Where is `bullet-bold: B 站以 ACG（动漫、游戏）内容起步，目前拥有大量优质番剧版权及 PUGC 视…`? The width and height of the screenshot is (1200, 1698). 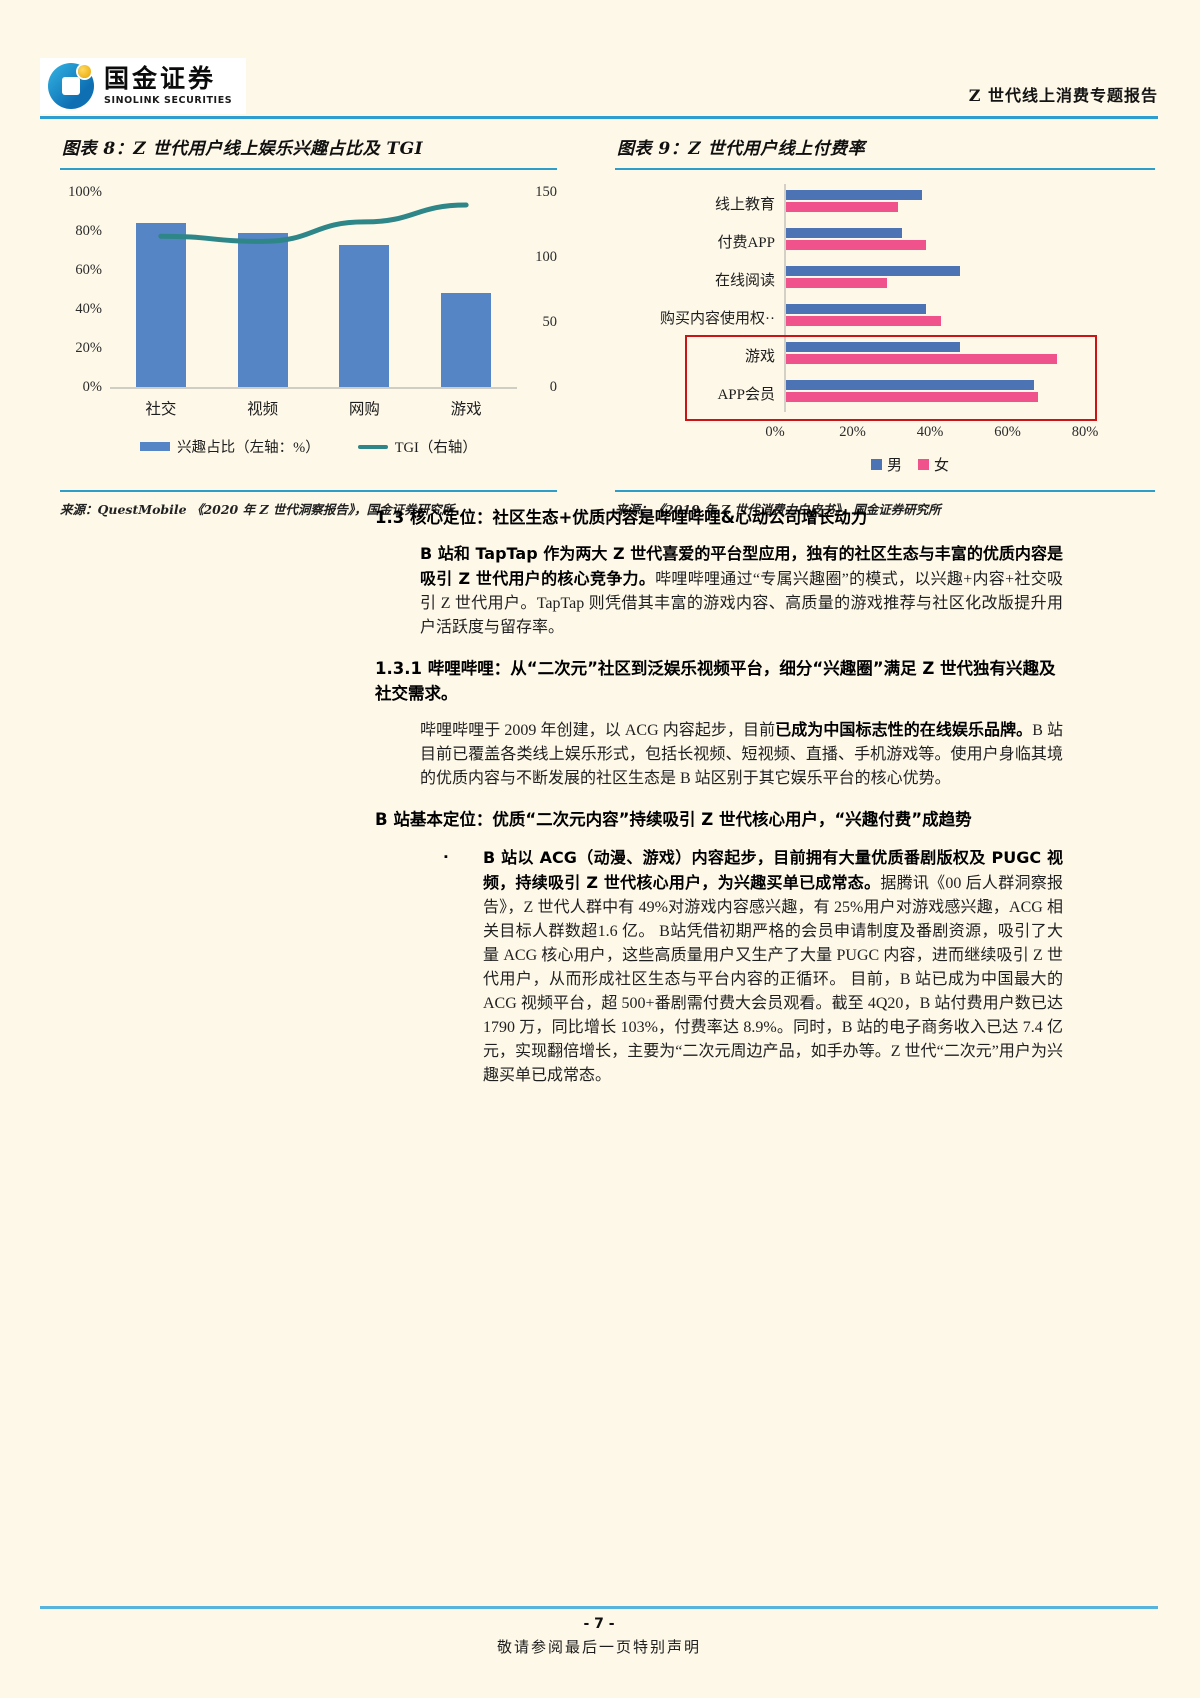
bullet-bold: B 站以 ACG（动漫、游戏）内容起步，目前拥有大量优质番剧版权及 PUGC 视… is located at coordinates (773, 870).